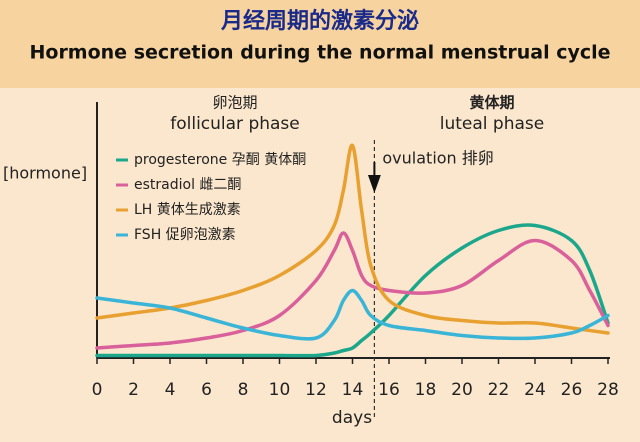  What do you see at coordinates (437, 158) in the screenshot?
I see `annotation: ovulation 排卵` at bounding box center [437, 158].